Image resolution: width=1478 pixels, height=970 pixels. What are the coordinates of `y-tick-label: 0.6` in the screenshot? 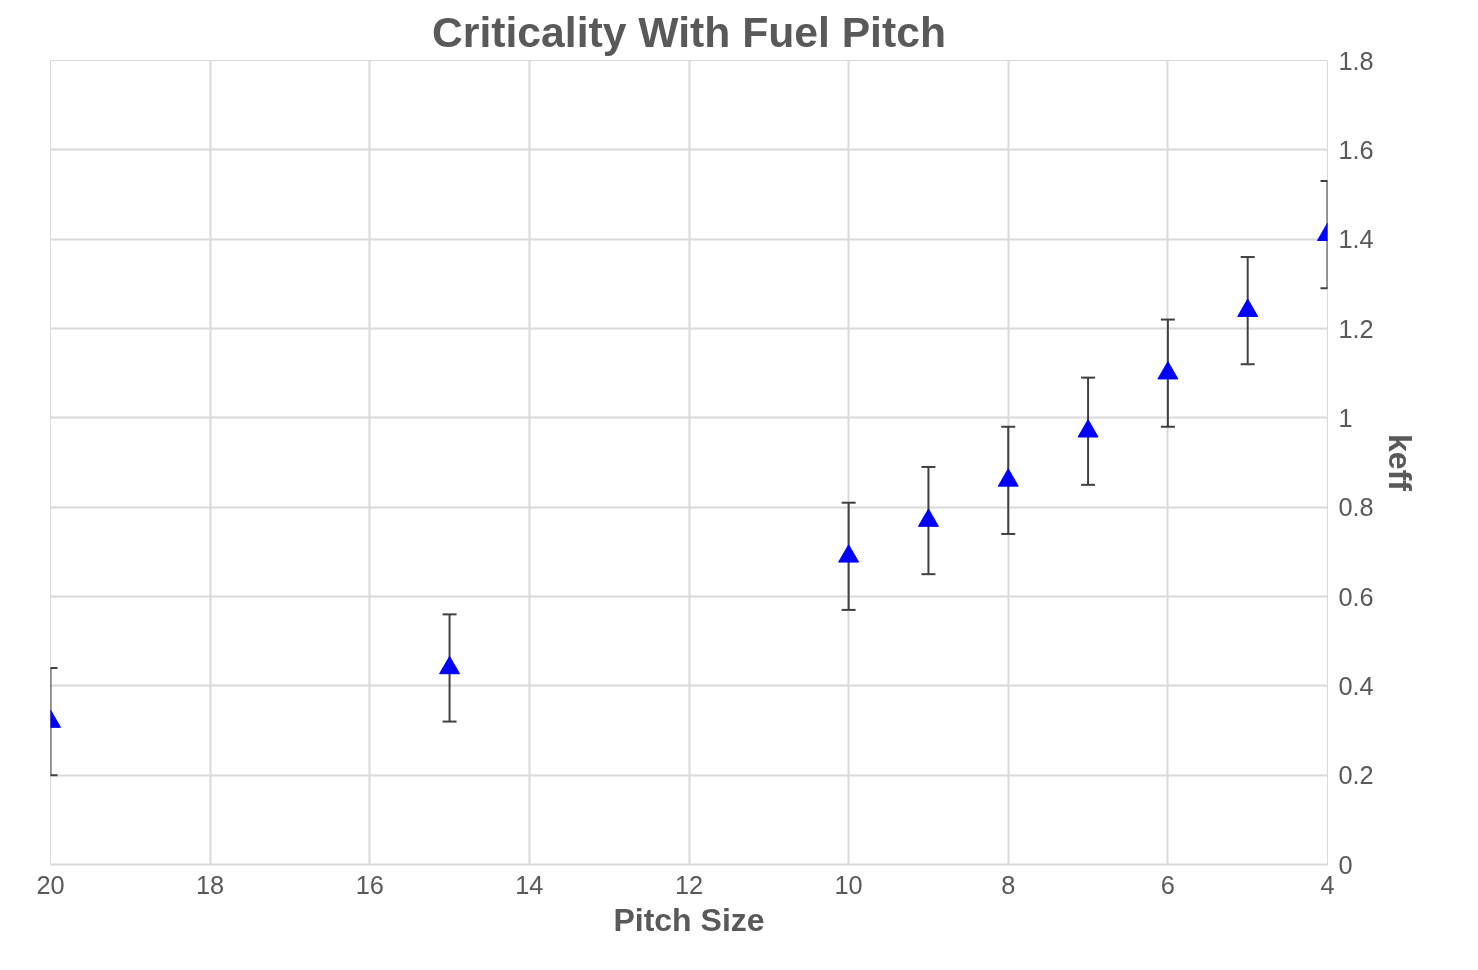 It's located at (1356, 596).